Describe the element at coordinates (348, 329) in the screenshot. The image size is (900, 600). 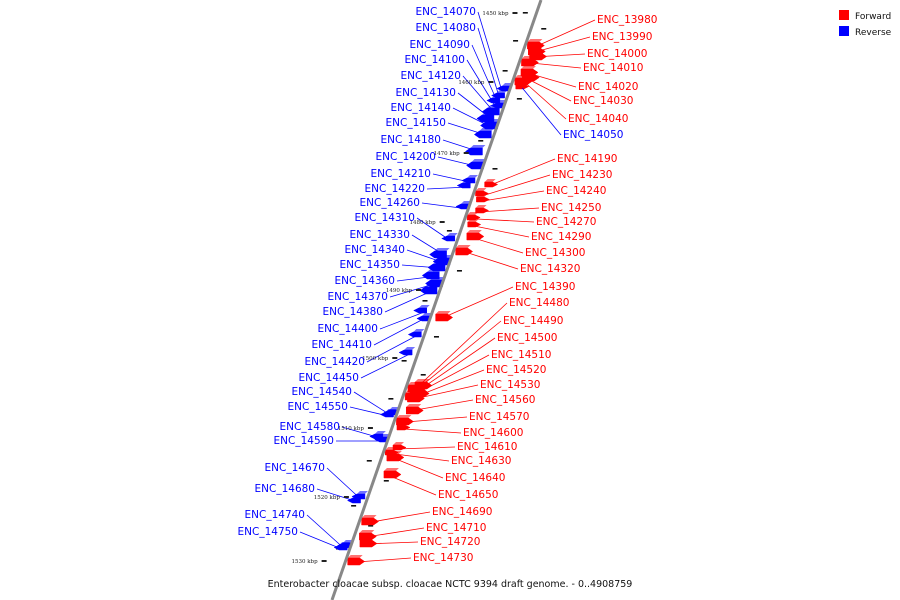
I see `reverse-gene-label: ENC_14400` at that location.